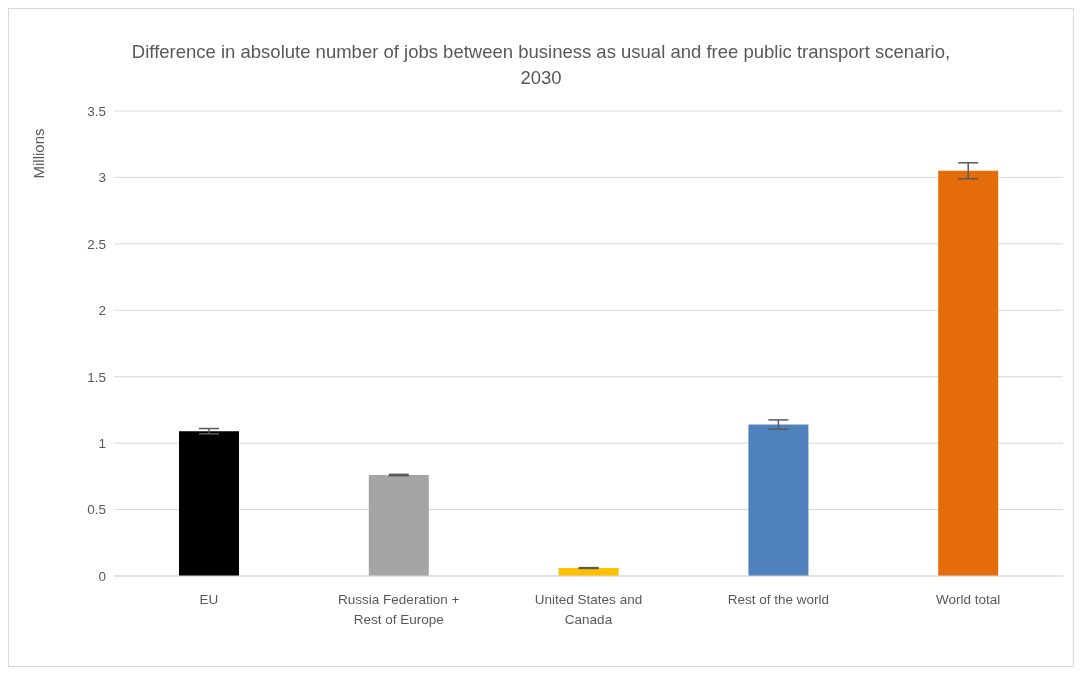 Image resolution: width=1082 pixels, height=675 pixels. I want to click on y-tick-label: 0, so click(102, 576).